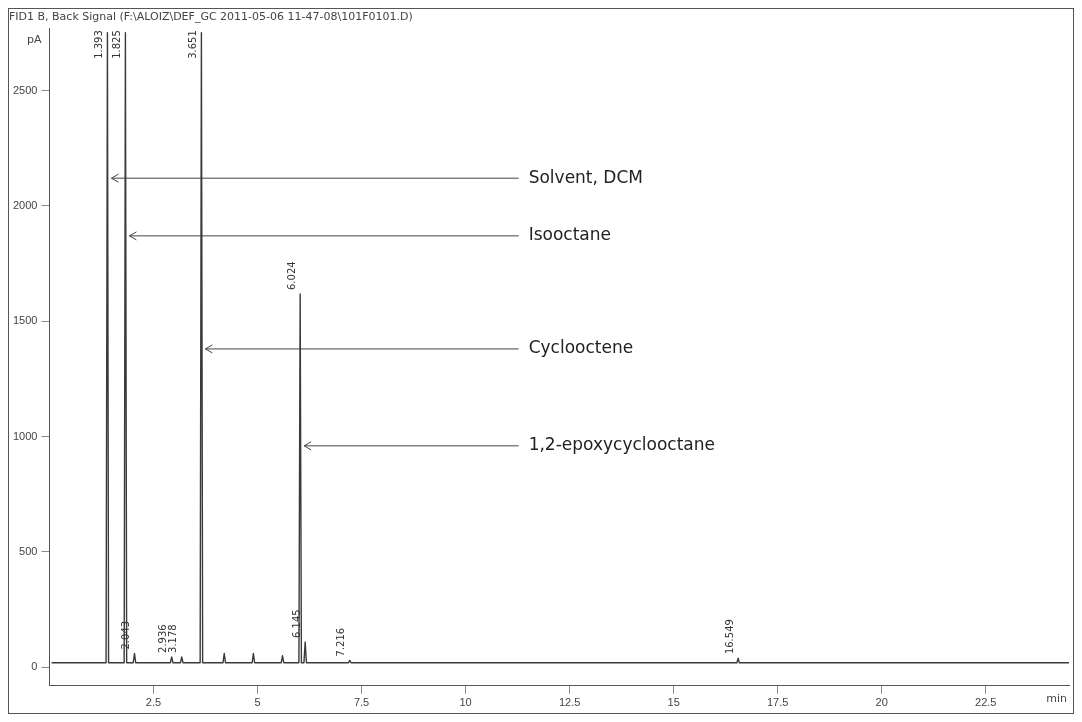 The height and width of the screenshot is (722, 1082). Describe the element at coordinates (673, 702) in the screenshot. I see `x-tick-label: 15` at that location.